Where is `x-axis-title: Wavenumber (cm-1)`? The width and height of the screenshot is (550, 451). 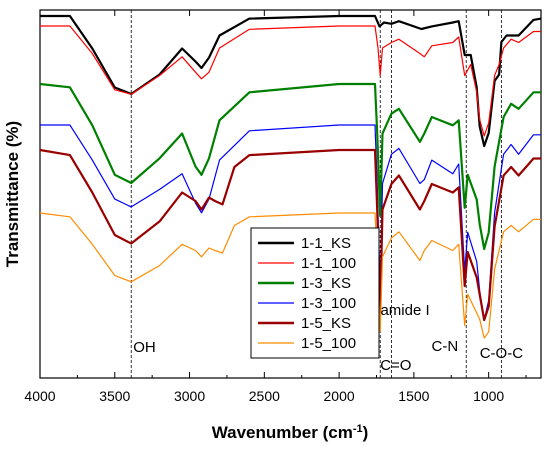
x-axis-title: Wavenumber (cm-1) is located at coordinates (290, 432).